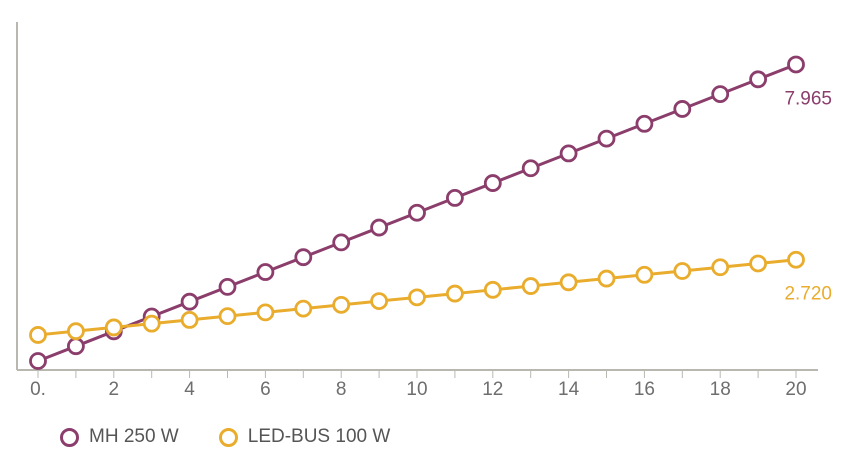 The width and height of the screenshot is (850, 472). I want to click on x-tick-label: 14, so click(569, 389).